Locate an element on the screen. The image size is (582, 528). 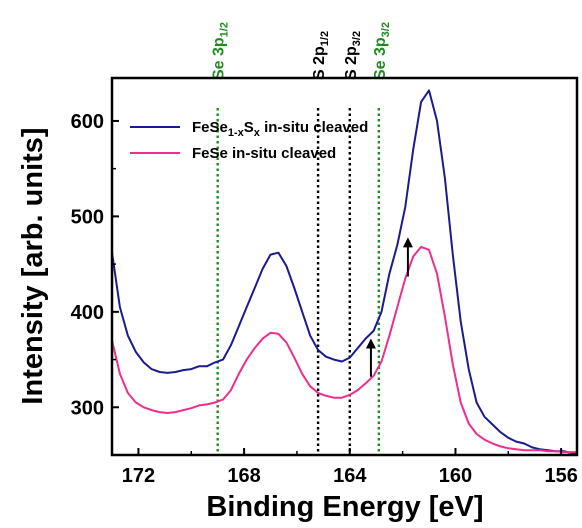
x-tick-label: 172 is located at coordinates (138, 476).